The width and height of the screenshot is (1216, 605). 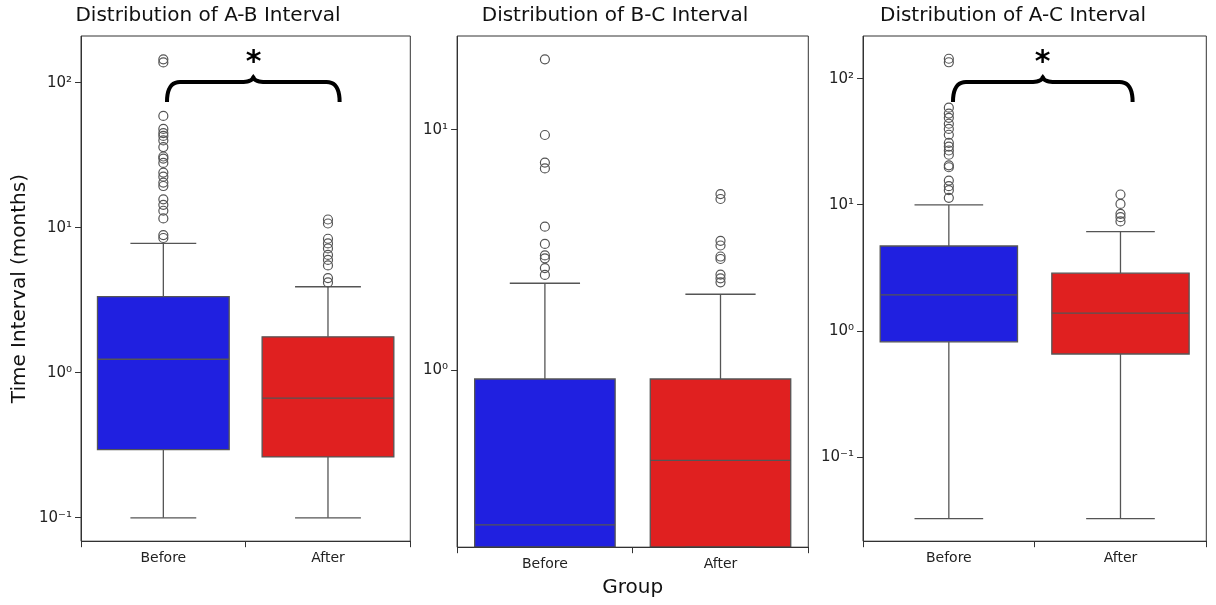 I want to click on y-axis-title: Time Interval (months), so click(x=18, y=289).